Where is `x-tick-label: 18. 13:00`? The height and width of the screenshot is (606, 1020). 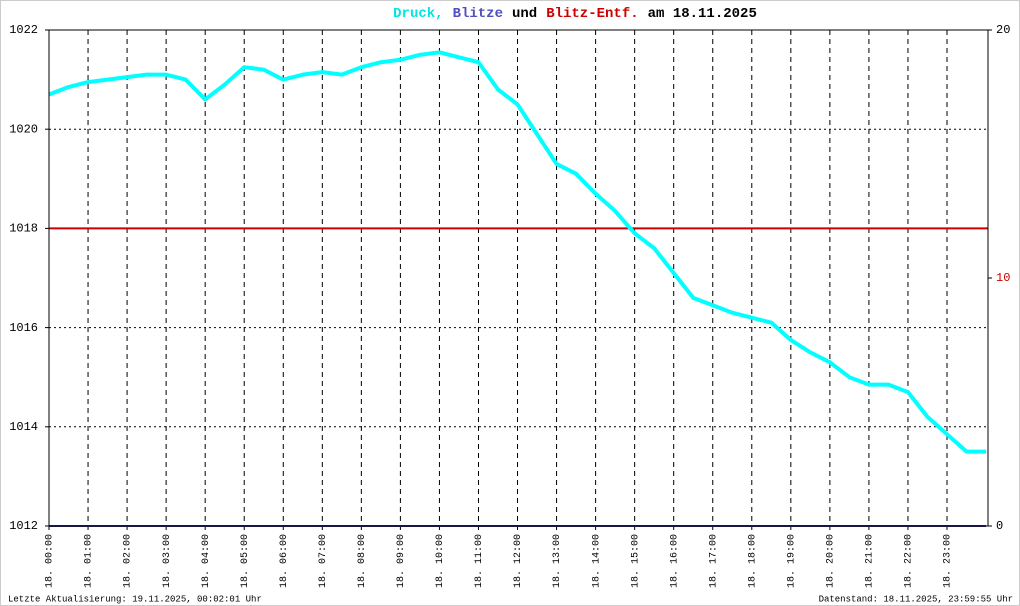 x-tick-label: 18. 13:00 is located at coordinates (557, 561).